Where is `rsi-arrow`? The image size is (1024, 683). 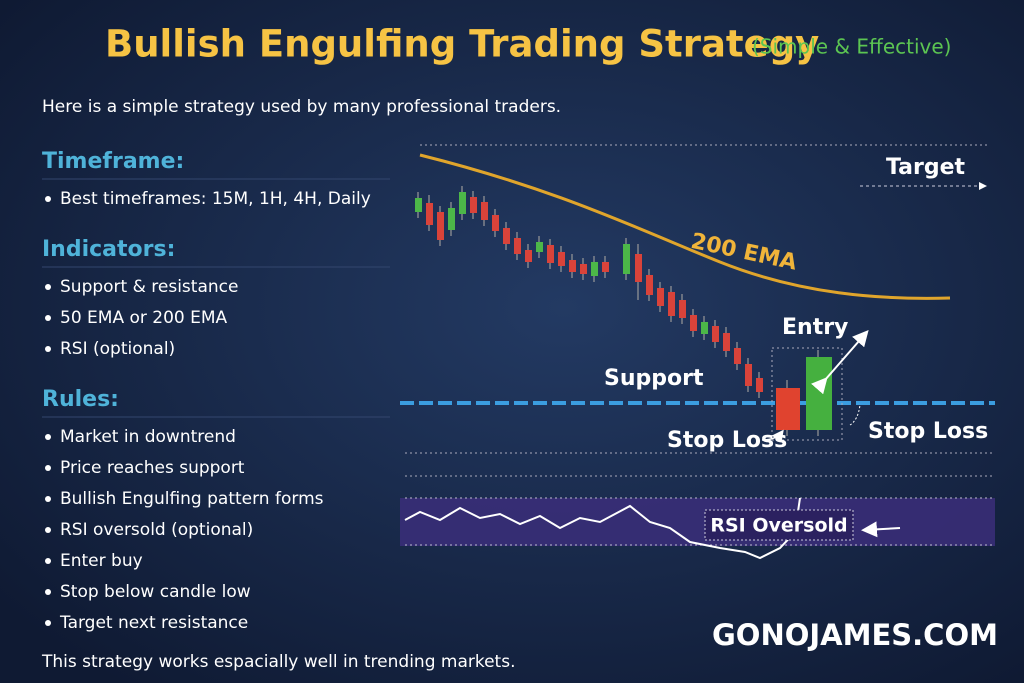 rsi-arrow is located at coordinates (881, 529).